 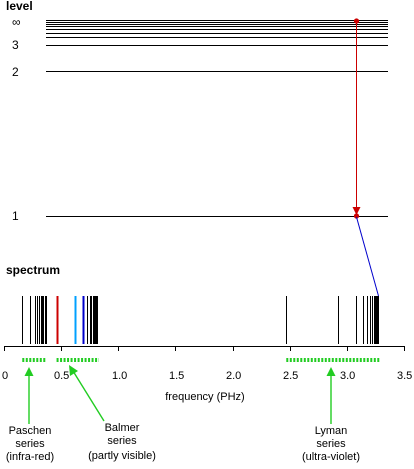 I want to click on axis-tick-label: 3.0, so click(x=347, y=376).